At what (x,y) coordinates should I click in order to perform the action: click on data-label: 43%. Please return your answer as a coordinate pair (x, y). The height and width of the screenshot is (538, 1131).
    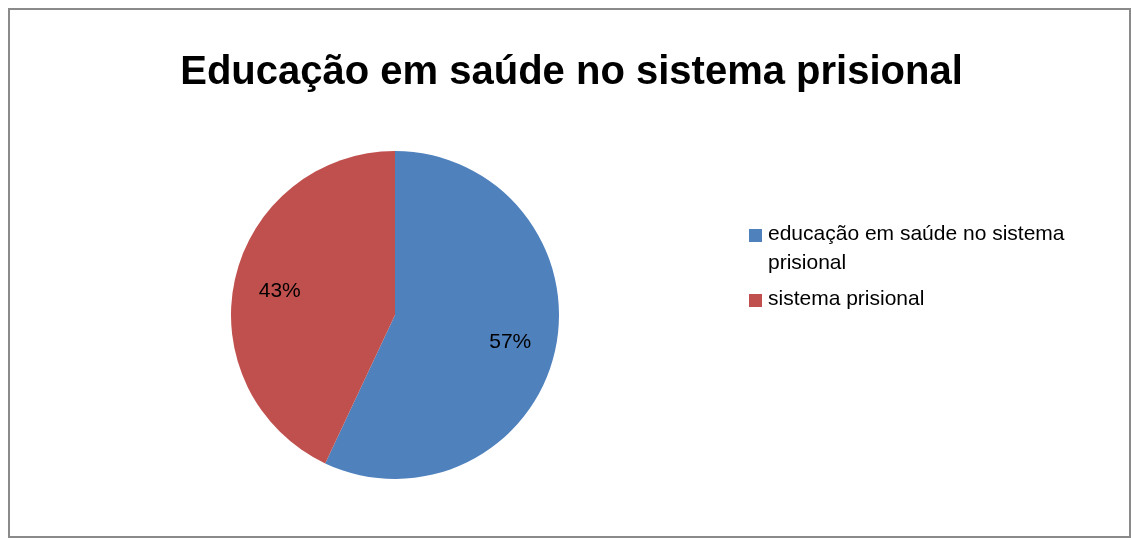
    Looking at the image, I should click on (279, 289).